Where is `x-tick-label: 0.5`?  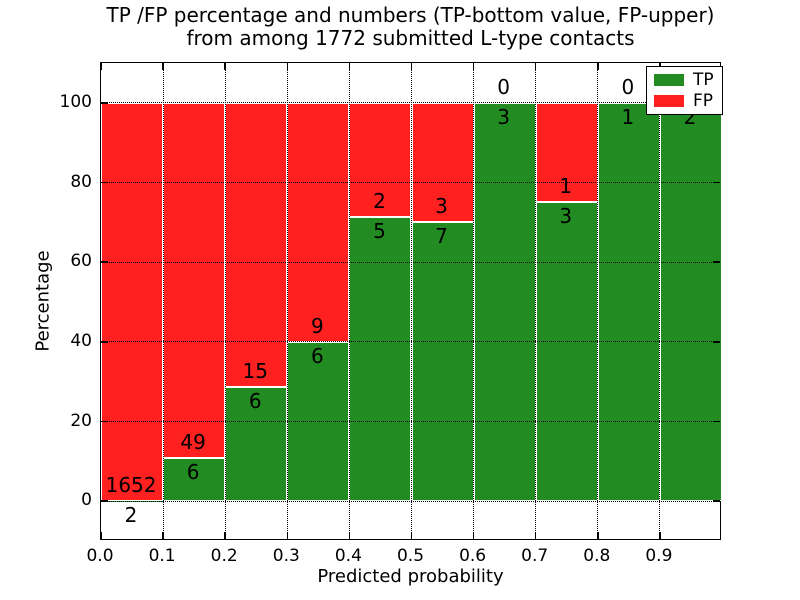
x-tick-label: 0.5 is located at coordinates (410, 556).